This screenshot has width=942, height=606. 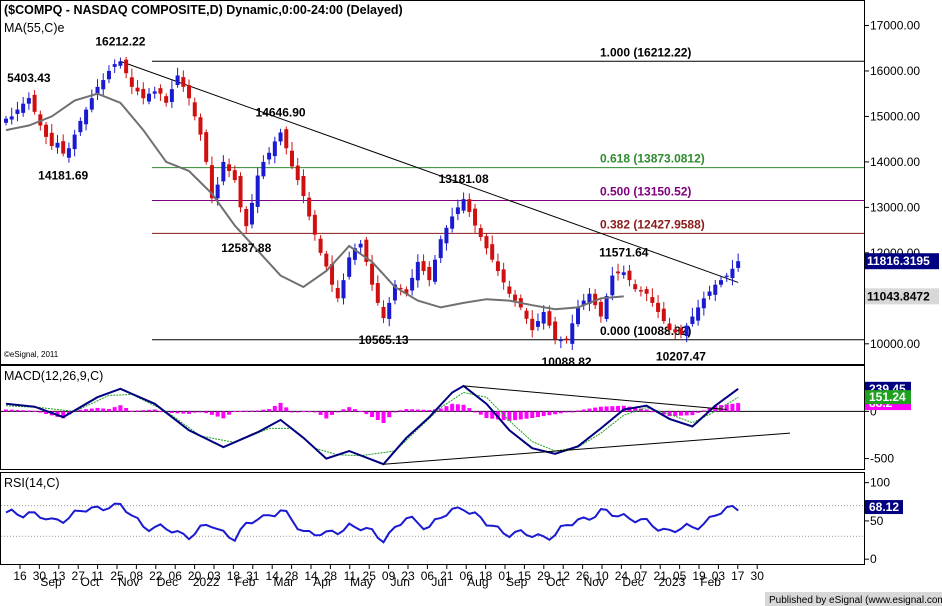 I want to click on x-day-label: 26, so click(x=583, y=576).